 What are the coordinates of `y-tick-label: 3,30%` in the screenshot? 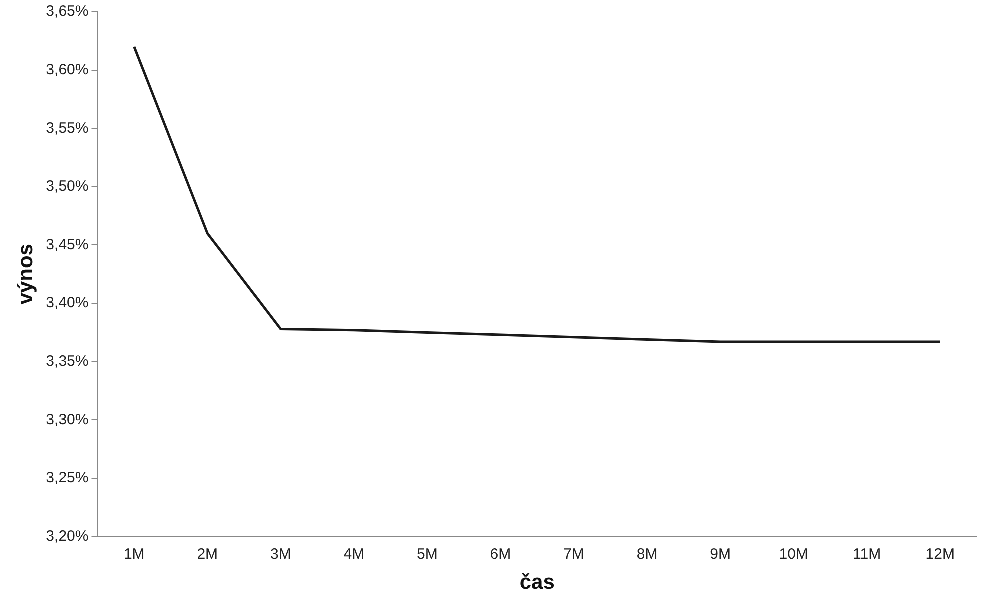 It's located at (67, 419).